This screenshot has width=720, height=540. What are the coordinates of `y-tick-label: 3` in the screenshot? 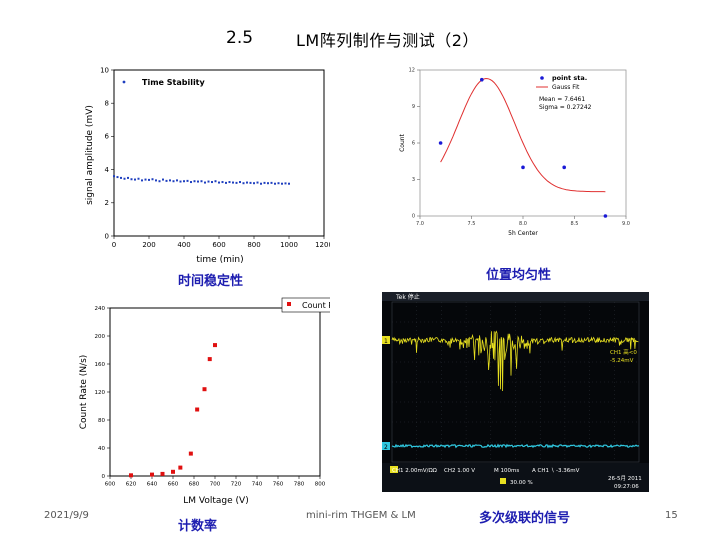 It's located at (413, 180).